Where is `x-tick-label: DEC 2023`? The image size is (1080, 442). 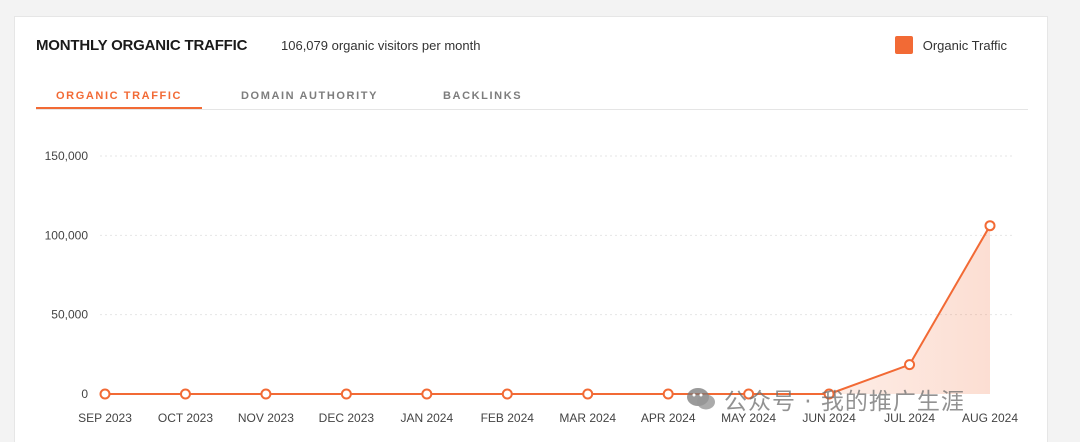
x-tick-label: DEC 2023 is located at coordinates (347, 418).